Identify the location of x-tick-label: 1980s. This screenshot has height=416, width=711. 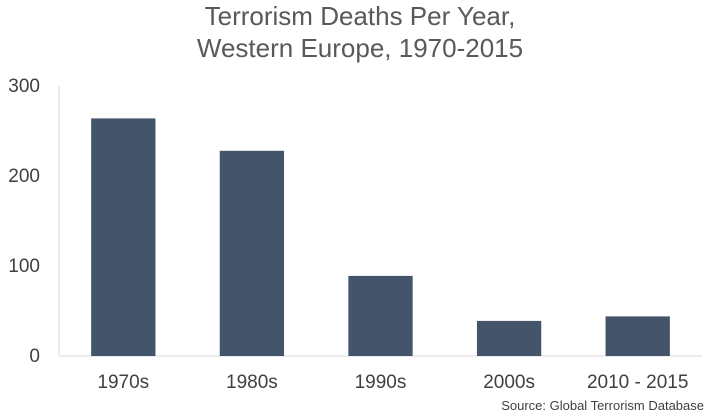
(252, 382).